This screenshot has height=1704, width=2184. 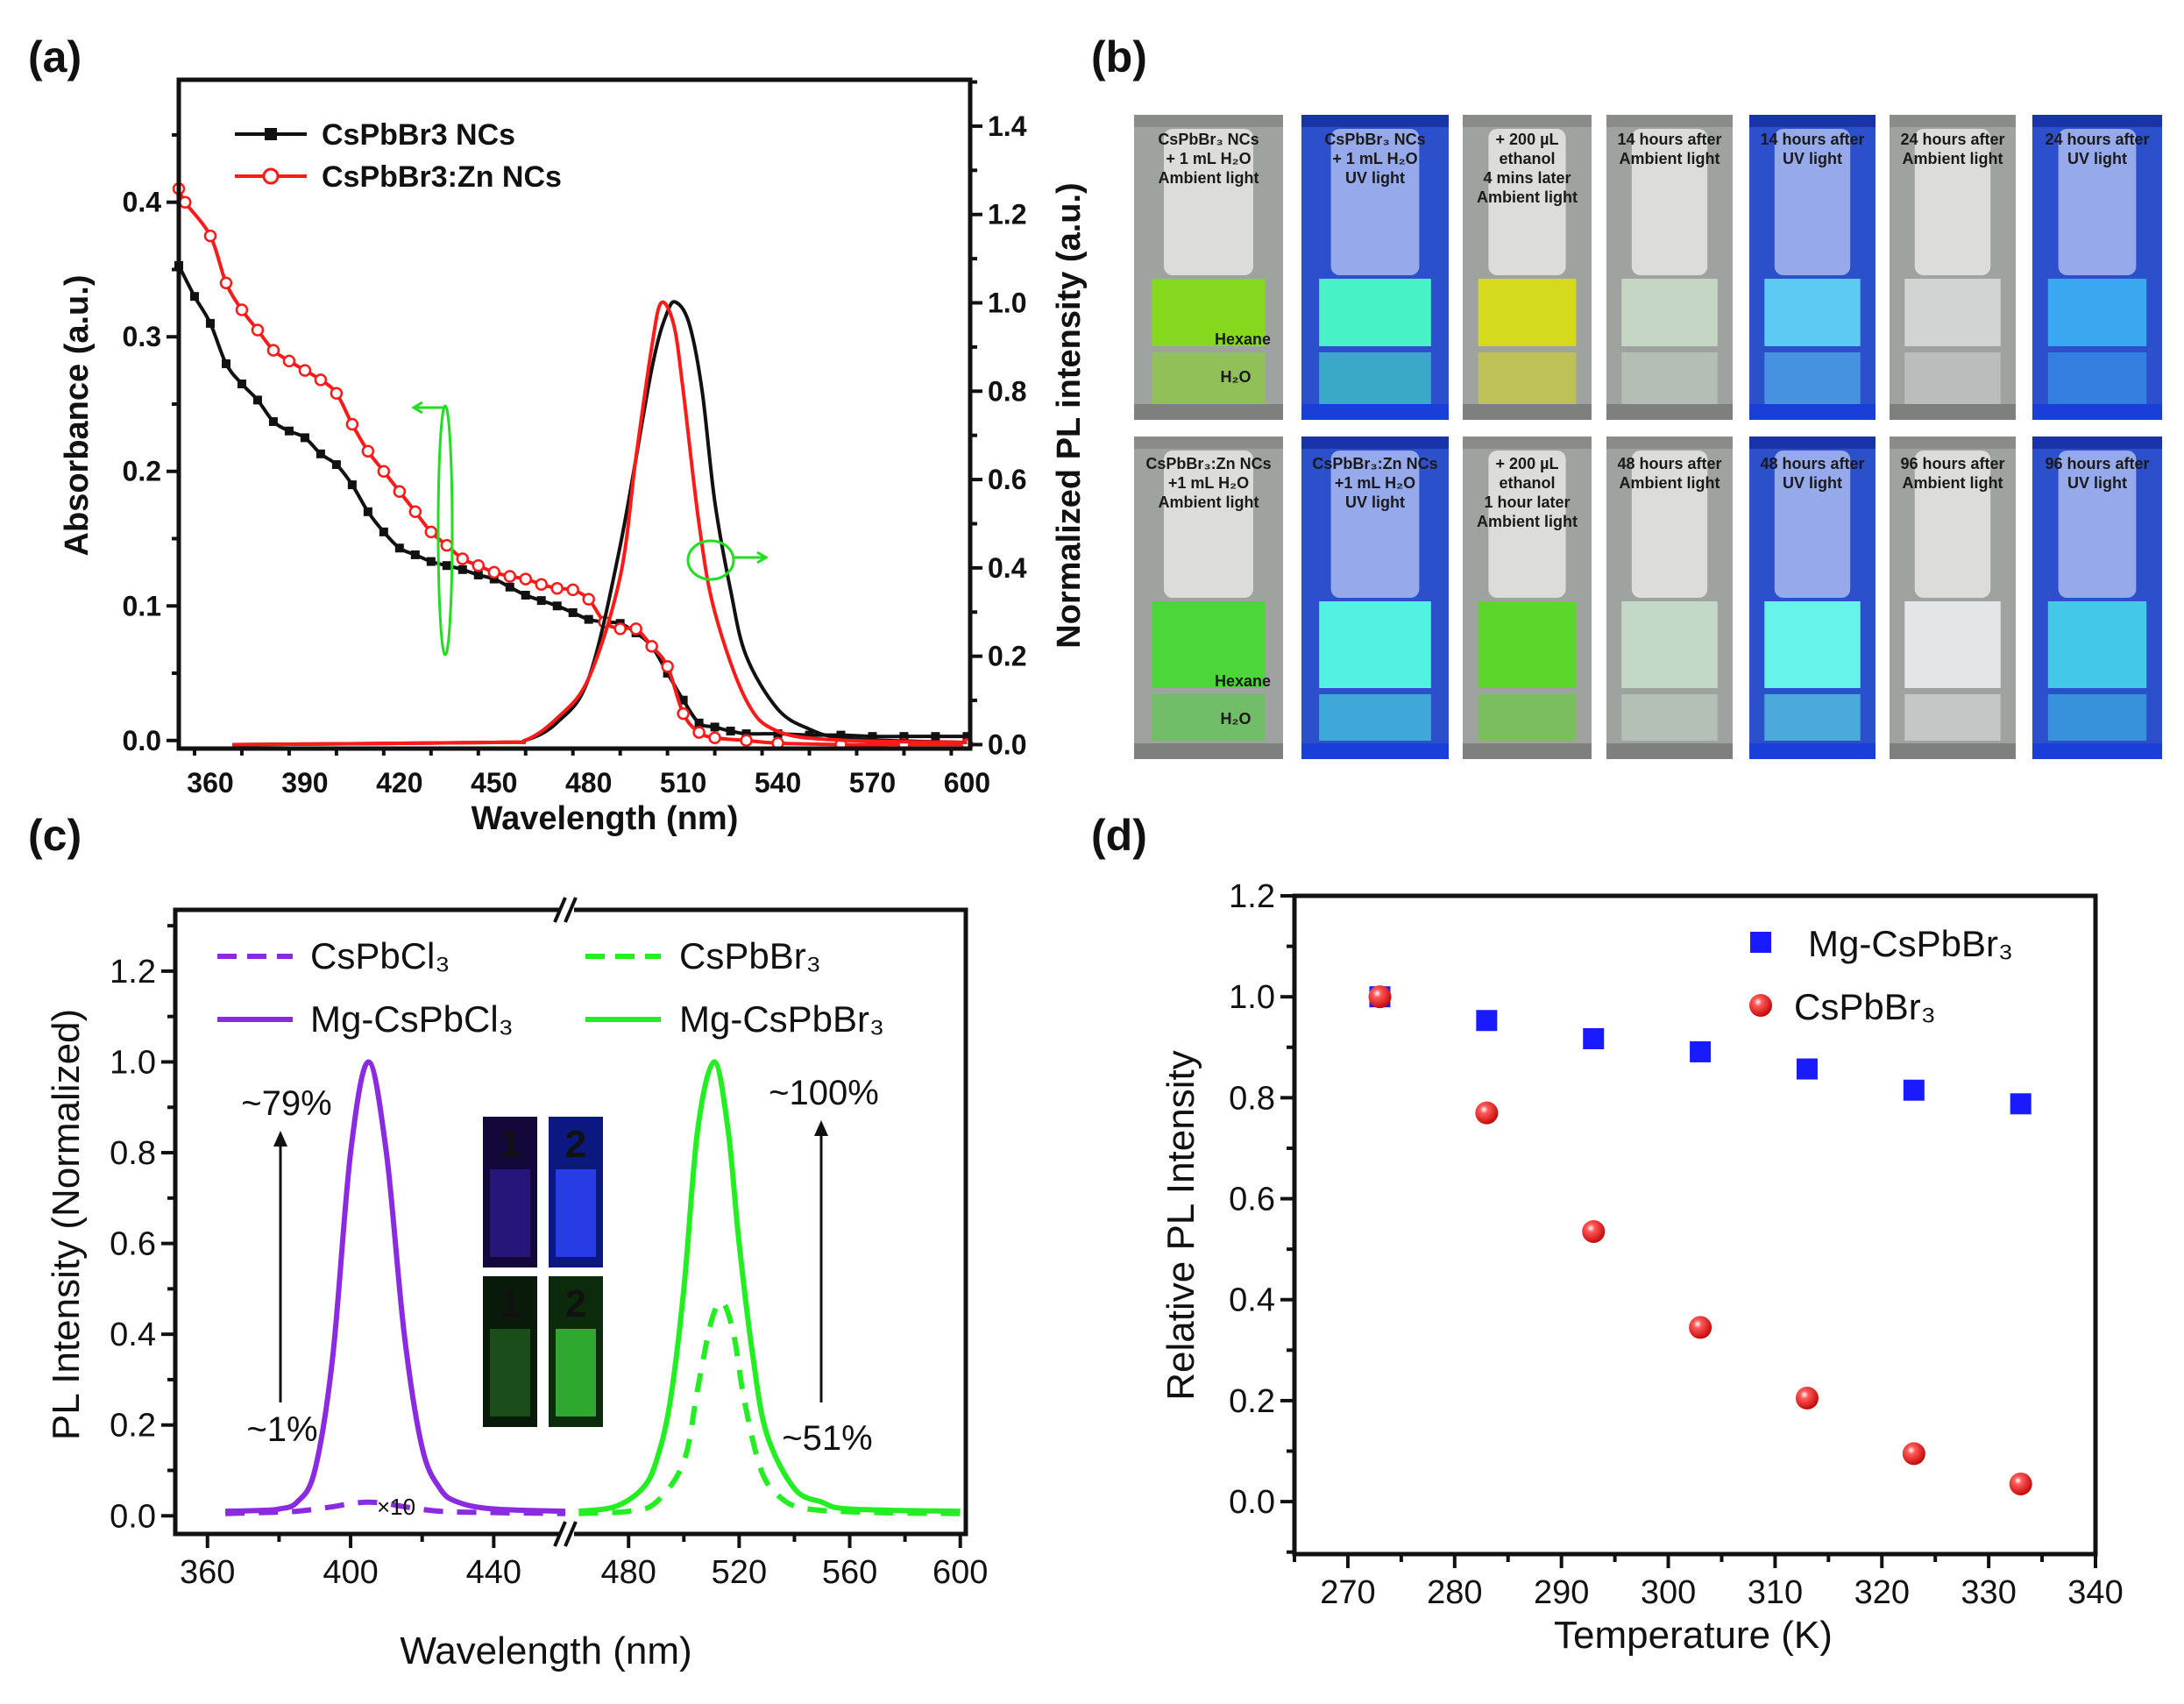 What do you see at coordinates (560, 1534) in the screenshot?
I see `axis-break-mark` at bounding box center [560, 1534].